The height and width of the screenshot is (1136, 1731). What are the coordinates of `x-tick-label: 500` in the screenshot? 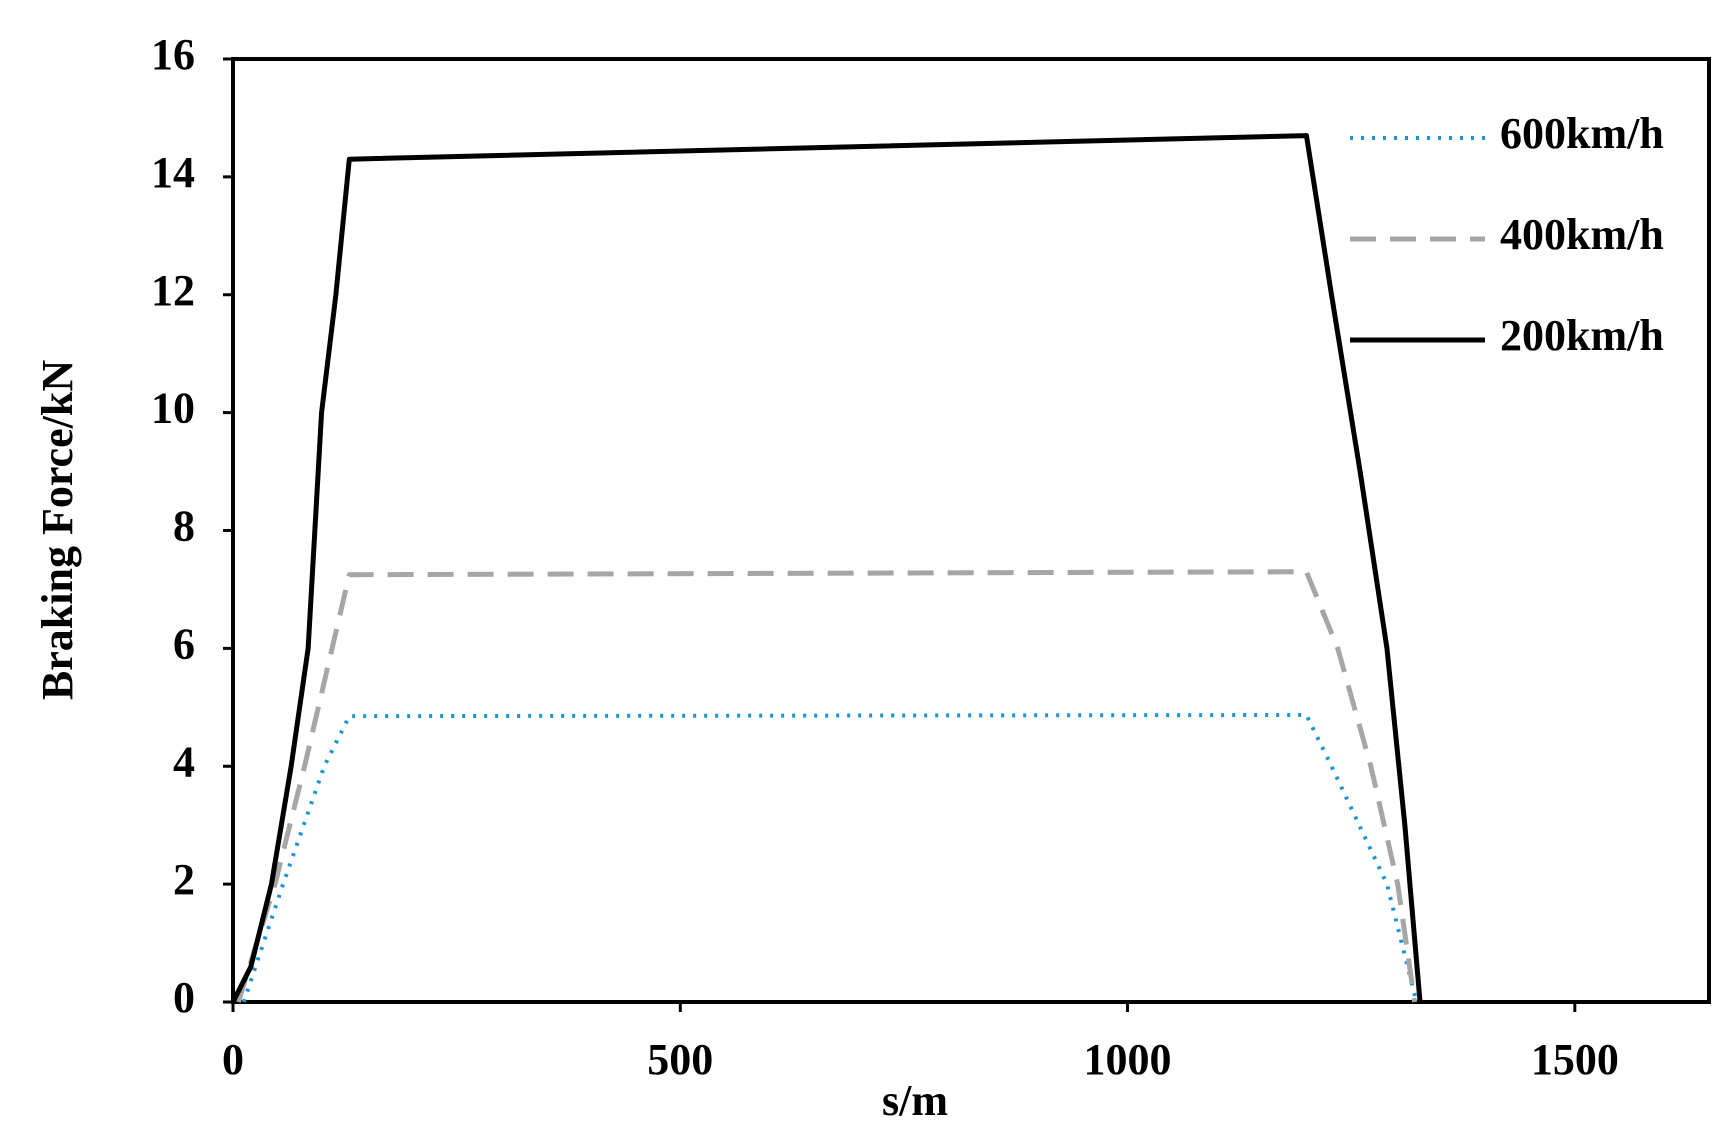 It's located at (680, 1059).